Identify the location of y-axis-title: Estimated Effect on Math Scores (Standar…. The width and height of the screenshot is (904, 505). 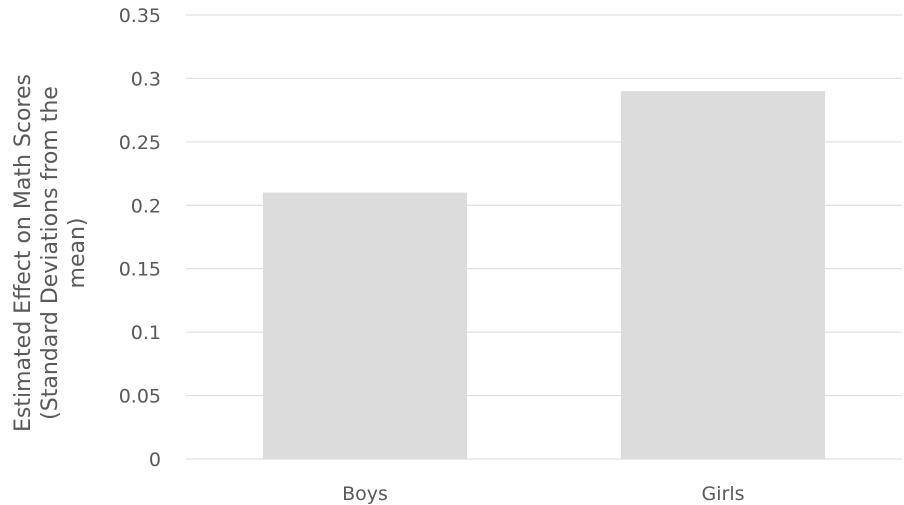
(50, 253).